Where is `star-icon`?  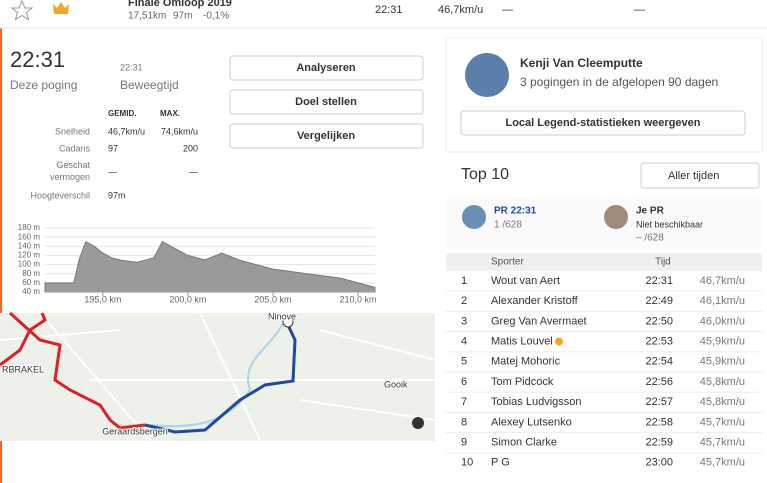 star-icon is located at coordinates (22, 10).